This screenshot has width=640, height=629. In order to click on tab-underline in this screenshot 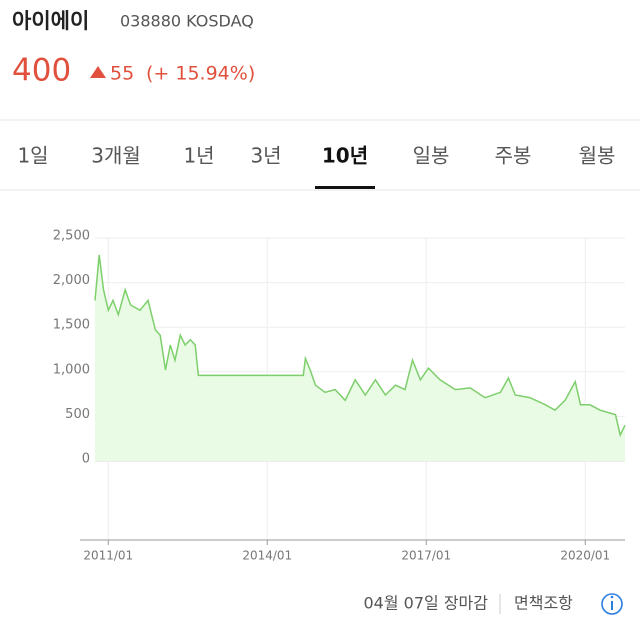, I will do `click(345, 187)`.